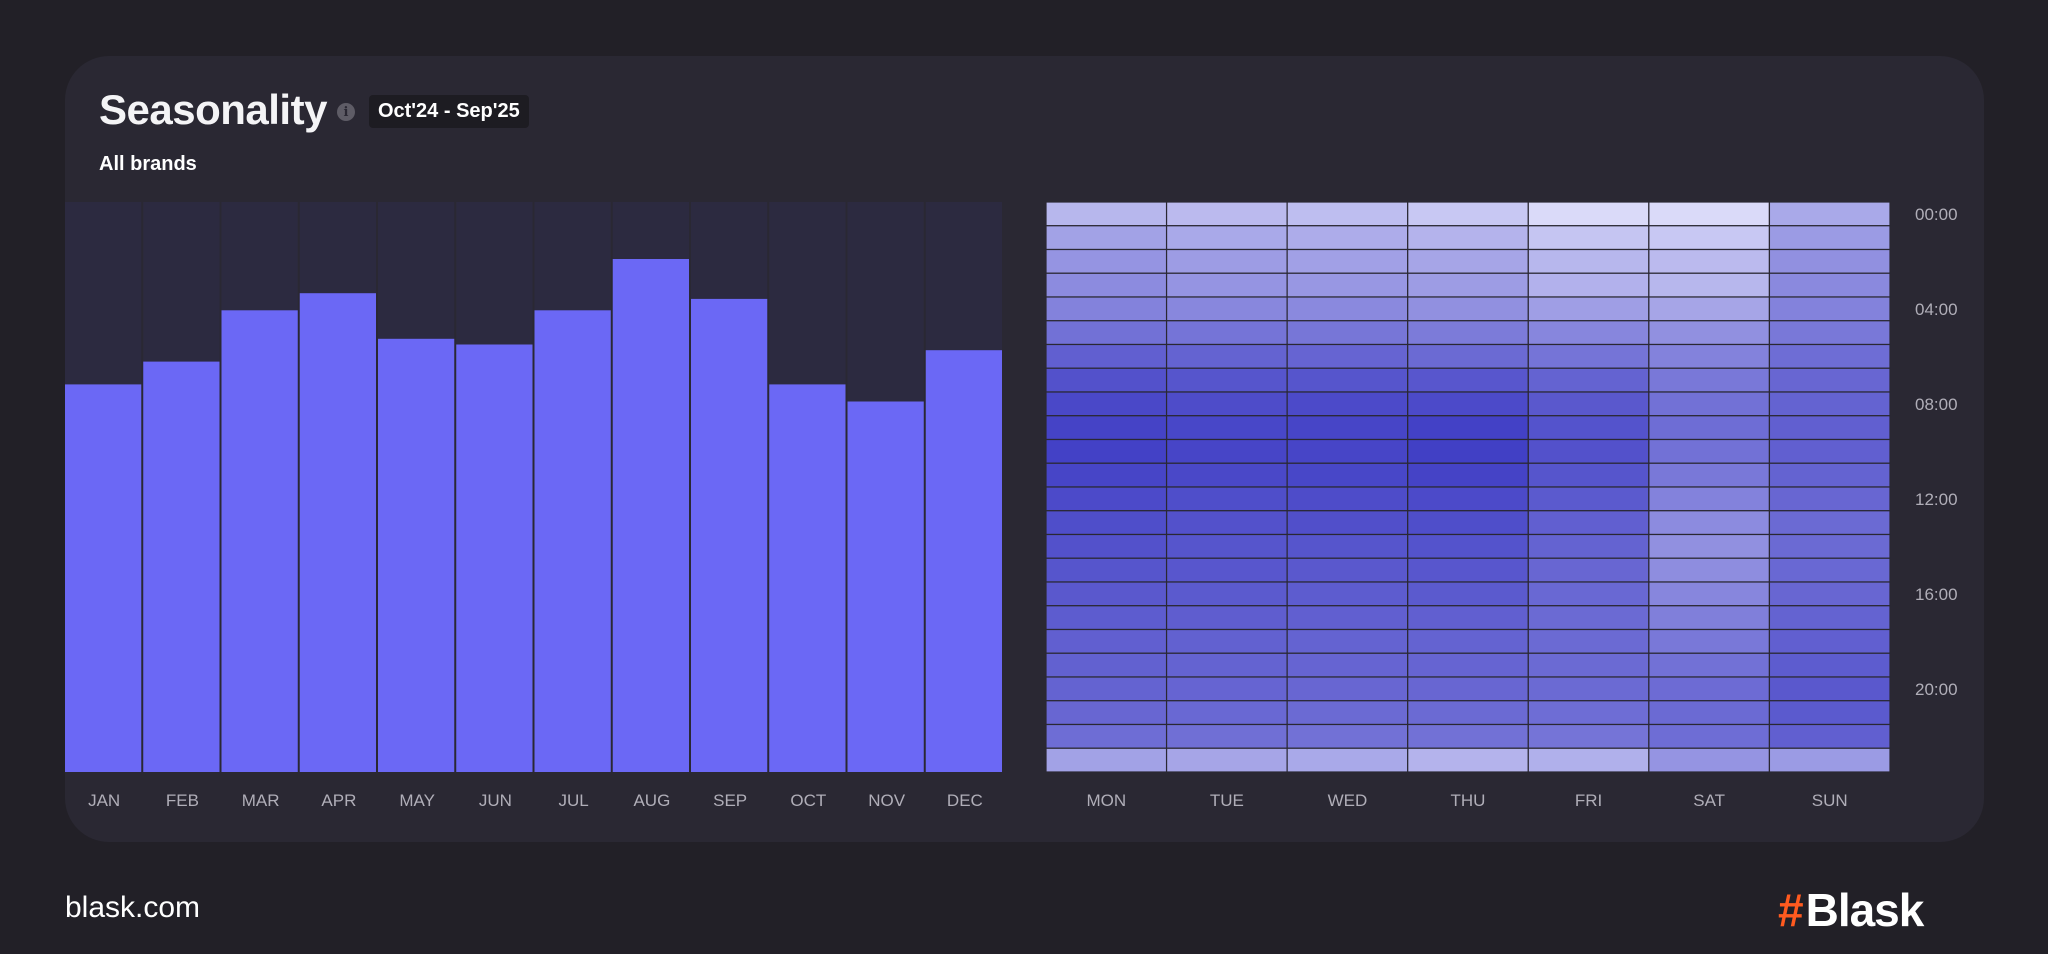  Describe the element at coordinates (338, 800) in the screenshot. I see `x-tick-label: APR` at that location.